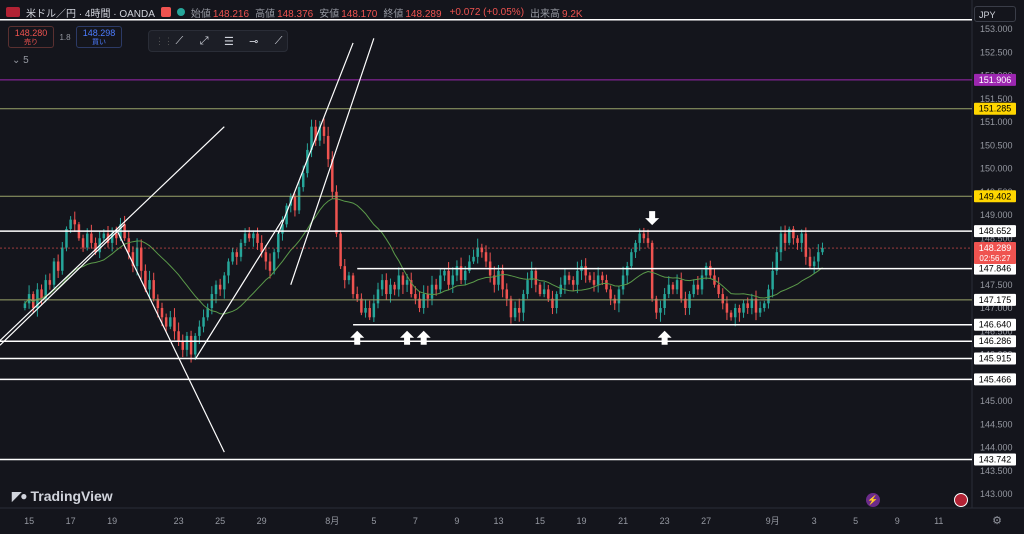 This screenshot has height=534, width=1024. I want to click on settings-gear-icon: ⚙, so click(997, 521).